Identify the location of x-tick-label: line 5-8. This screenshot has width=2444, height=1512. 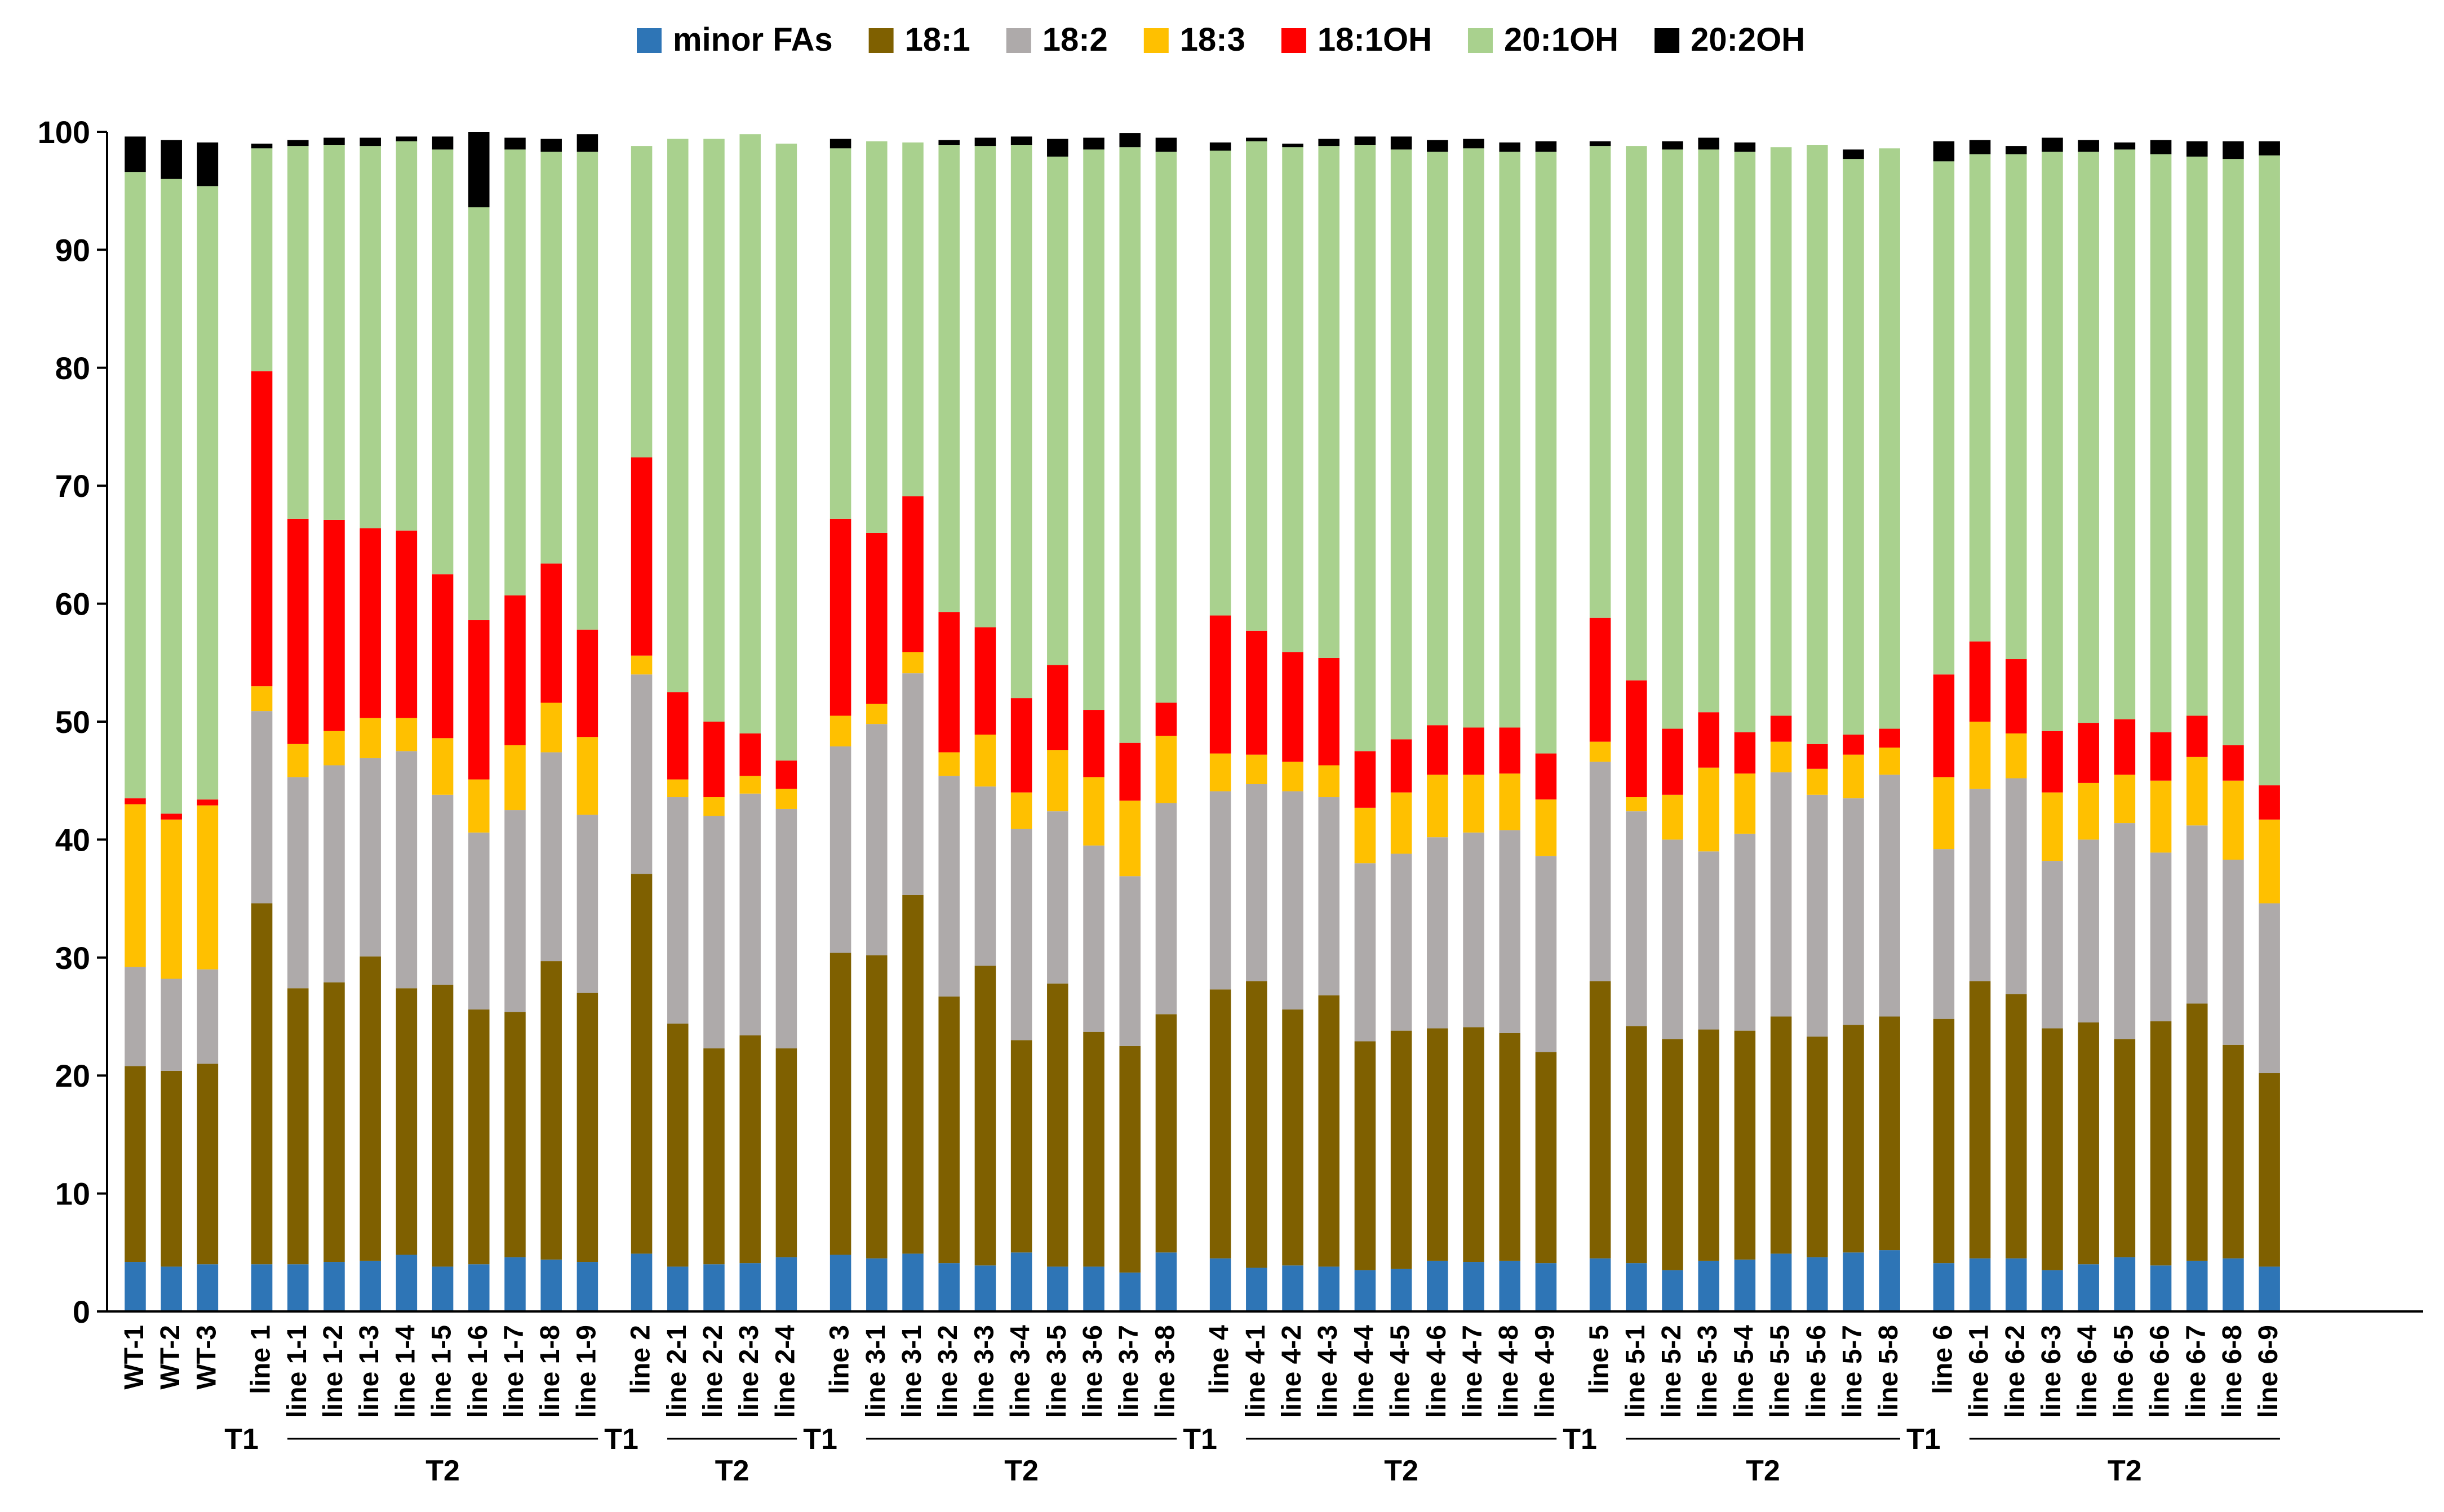
(1889, 1371).